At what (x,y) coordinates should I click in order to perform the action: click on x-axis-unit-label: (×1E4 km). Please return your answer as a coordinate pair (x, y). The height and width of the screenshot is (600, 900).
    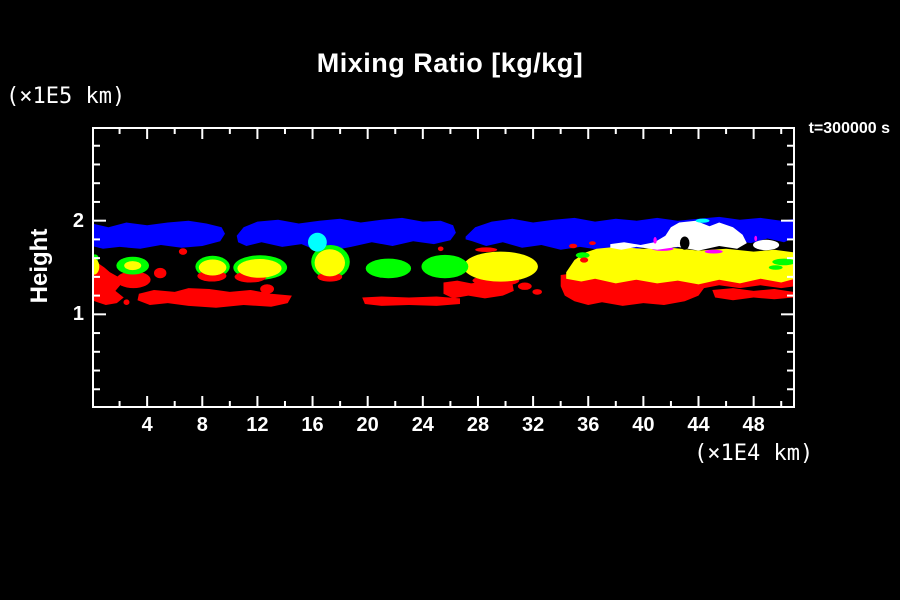
    Looking at the image, I should click on (754, 453).